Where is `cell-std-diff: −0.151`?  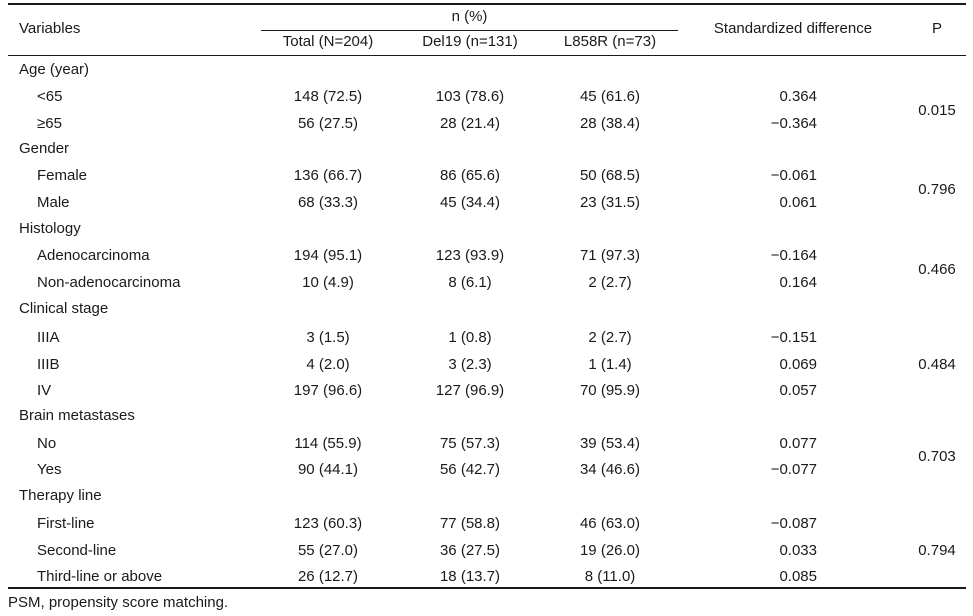 cell-std-diff: −0.151 is located at coordinates (793, 337).